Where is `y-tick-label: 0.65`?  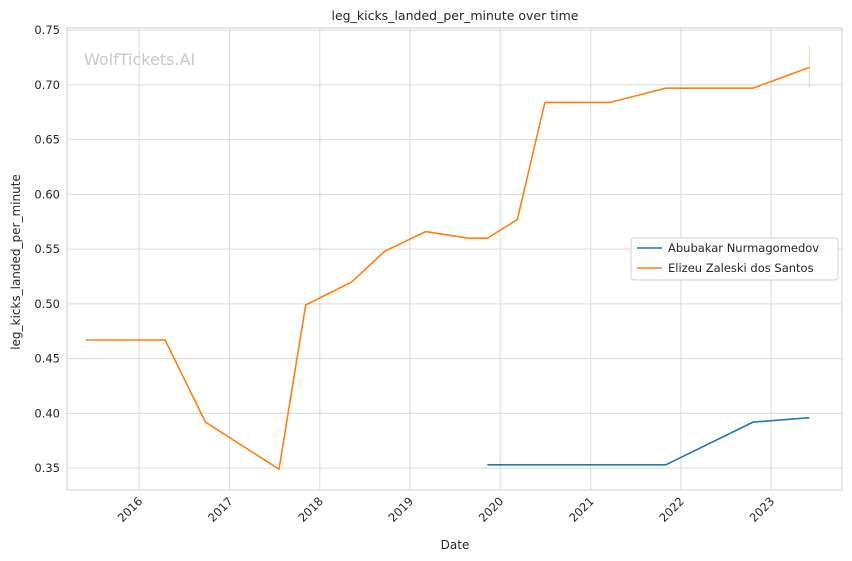 y-tick-label: 0.65 is located at coordinates (47, 140).